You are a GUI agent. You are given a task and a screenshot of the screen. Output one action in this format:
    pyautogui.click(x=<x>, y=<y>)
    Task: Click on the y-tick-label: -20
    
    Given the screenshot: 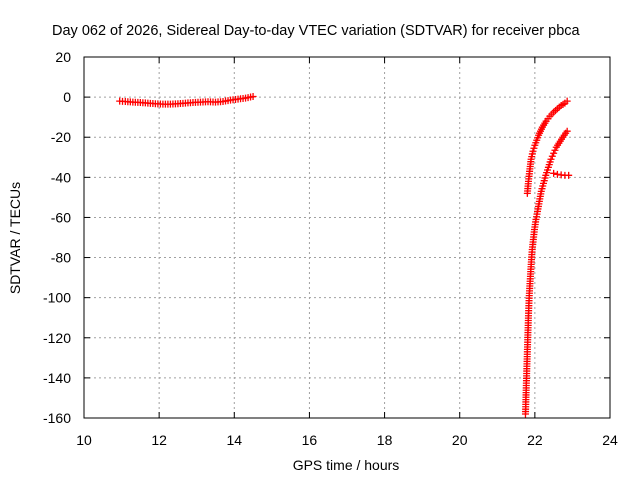 What is the action you would take?
    pyautogui.click(x=61, y=137)
    